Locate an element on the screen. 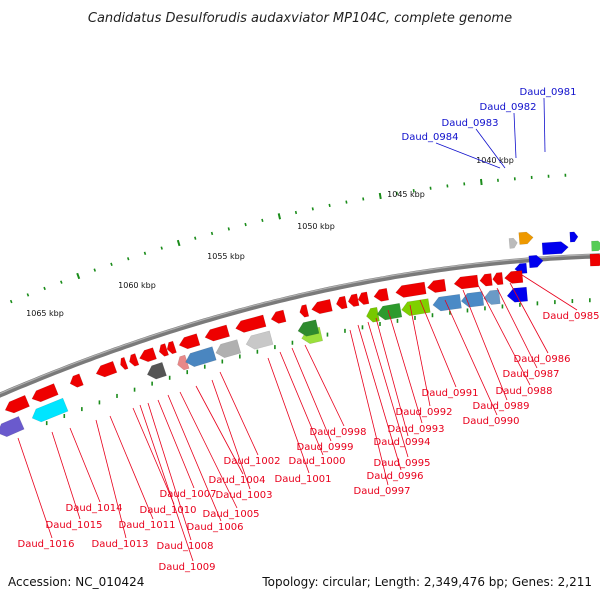 The width and height of the screenshot is (600, 600). kbp-label: 1050 kbp is located at coordinates (316, 226).